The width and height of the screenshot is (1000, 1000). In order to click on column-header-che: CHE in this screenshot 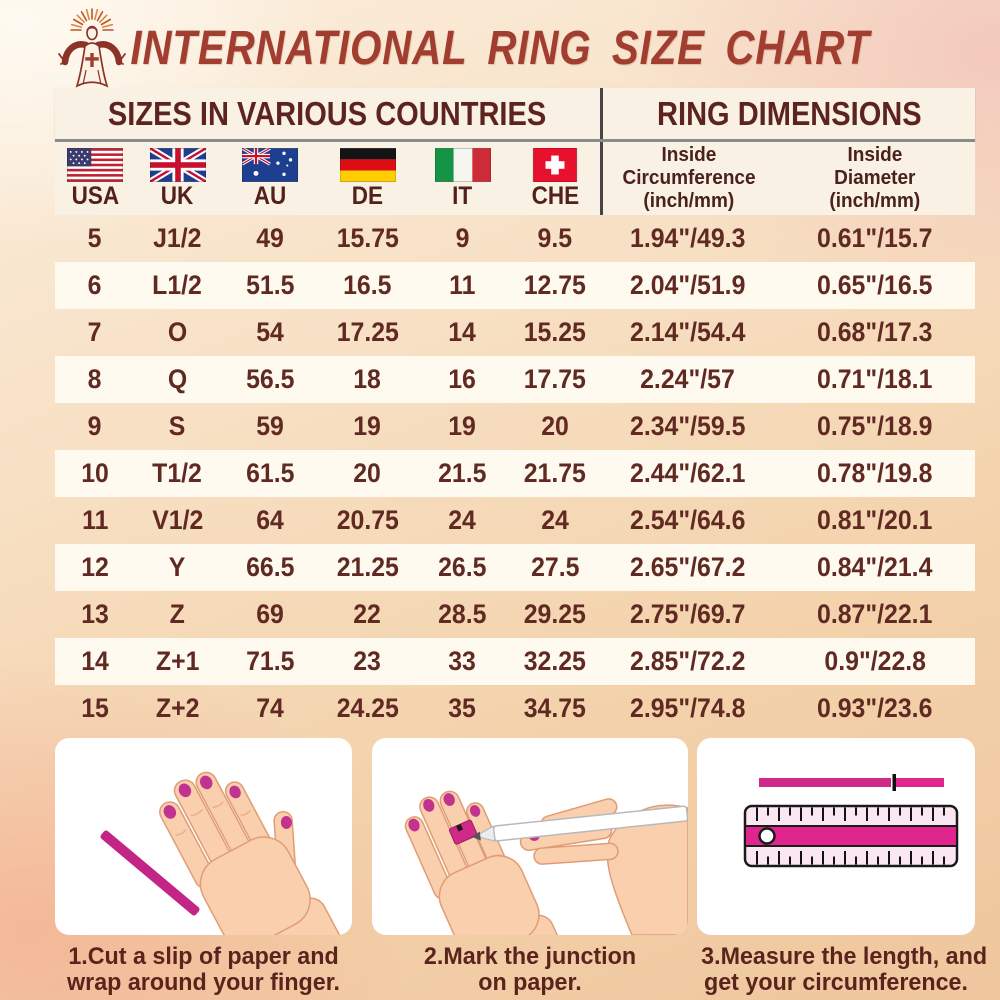, I will do `click(555, 178)`.